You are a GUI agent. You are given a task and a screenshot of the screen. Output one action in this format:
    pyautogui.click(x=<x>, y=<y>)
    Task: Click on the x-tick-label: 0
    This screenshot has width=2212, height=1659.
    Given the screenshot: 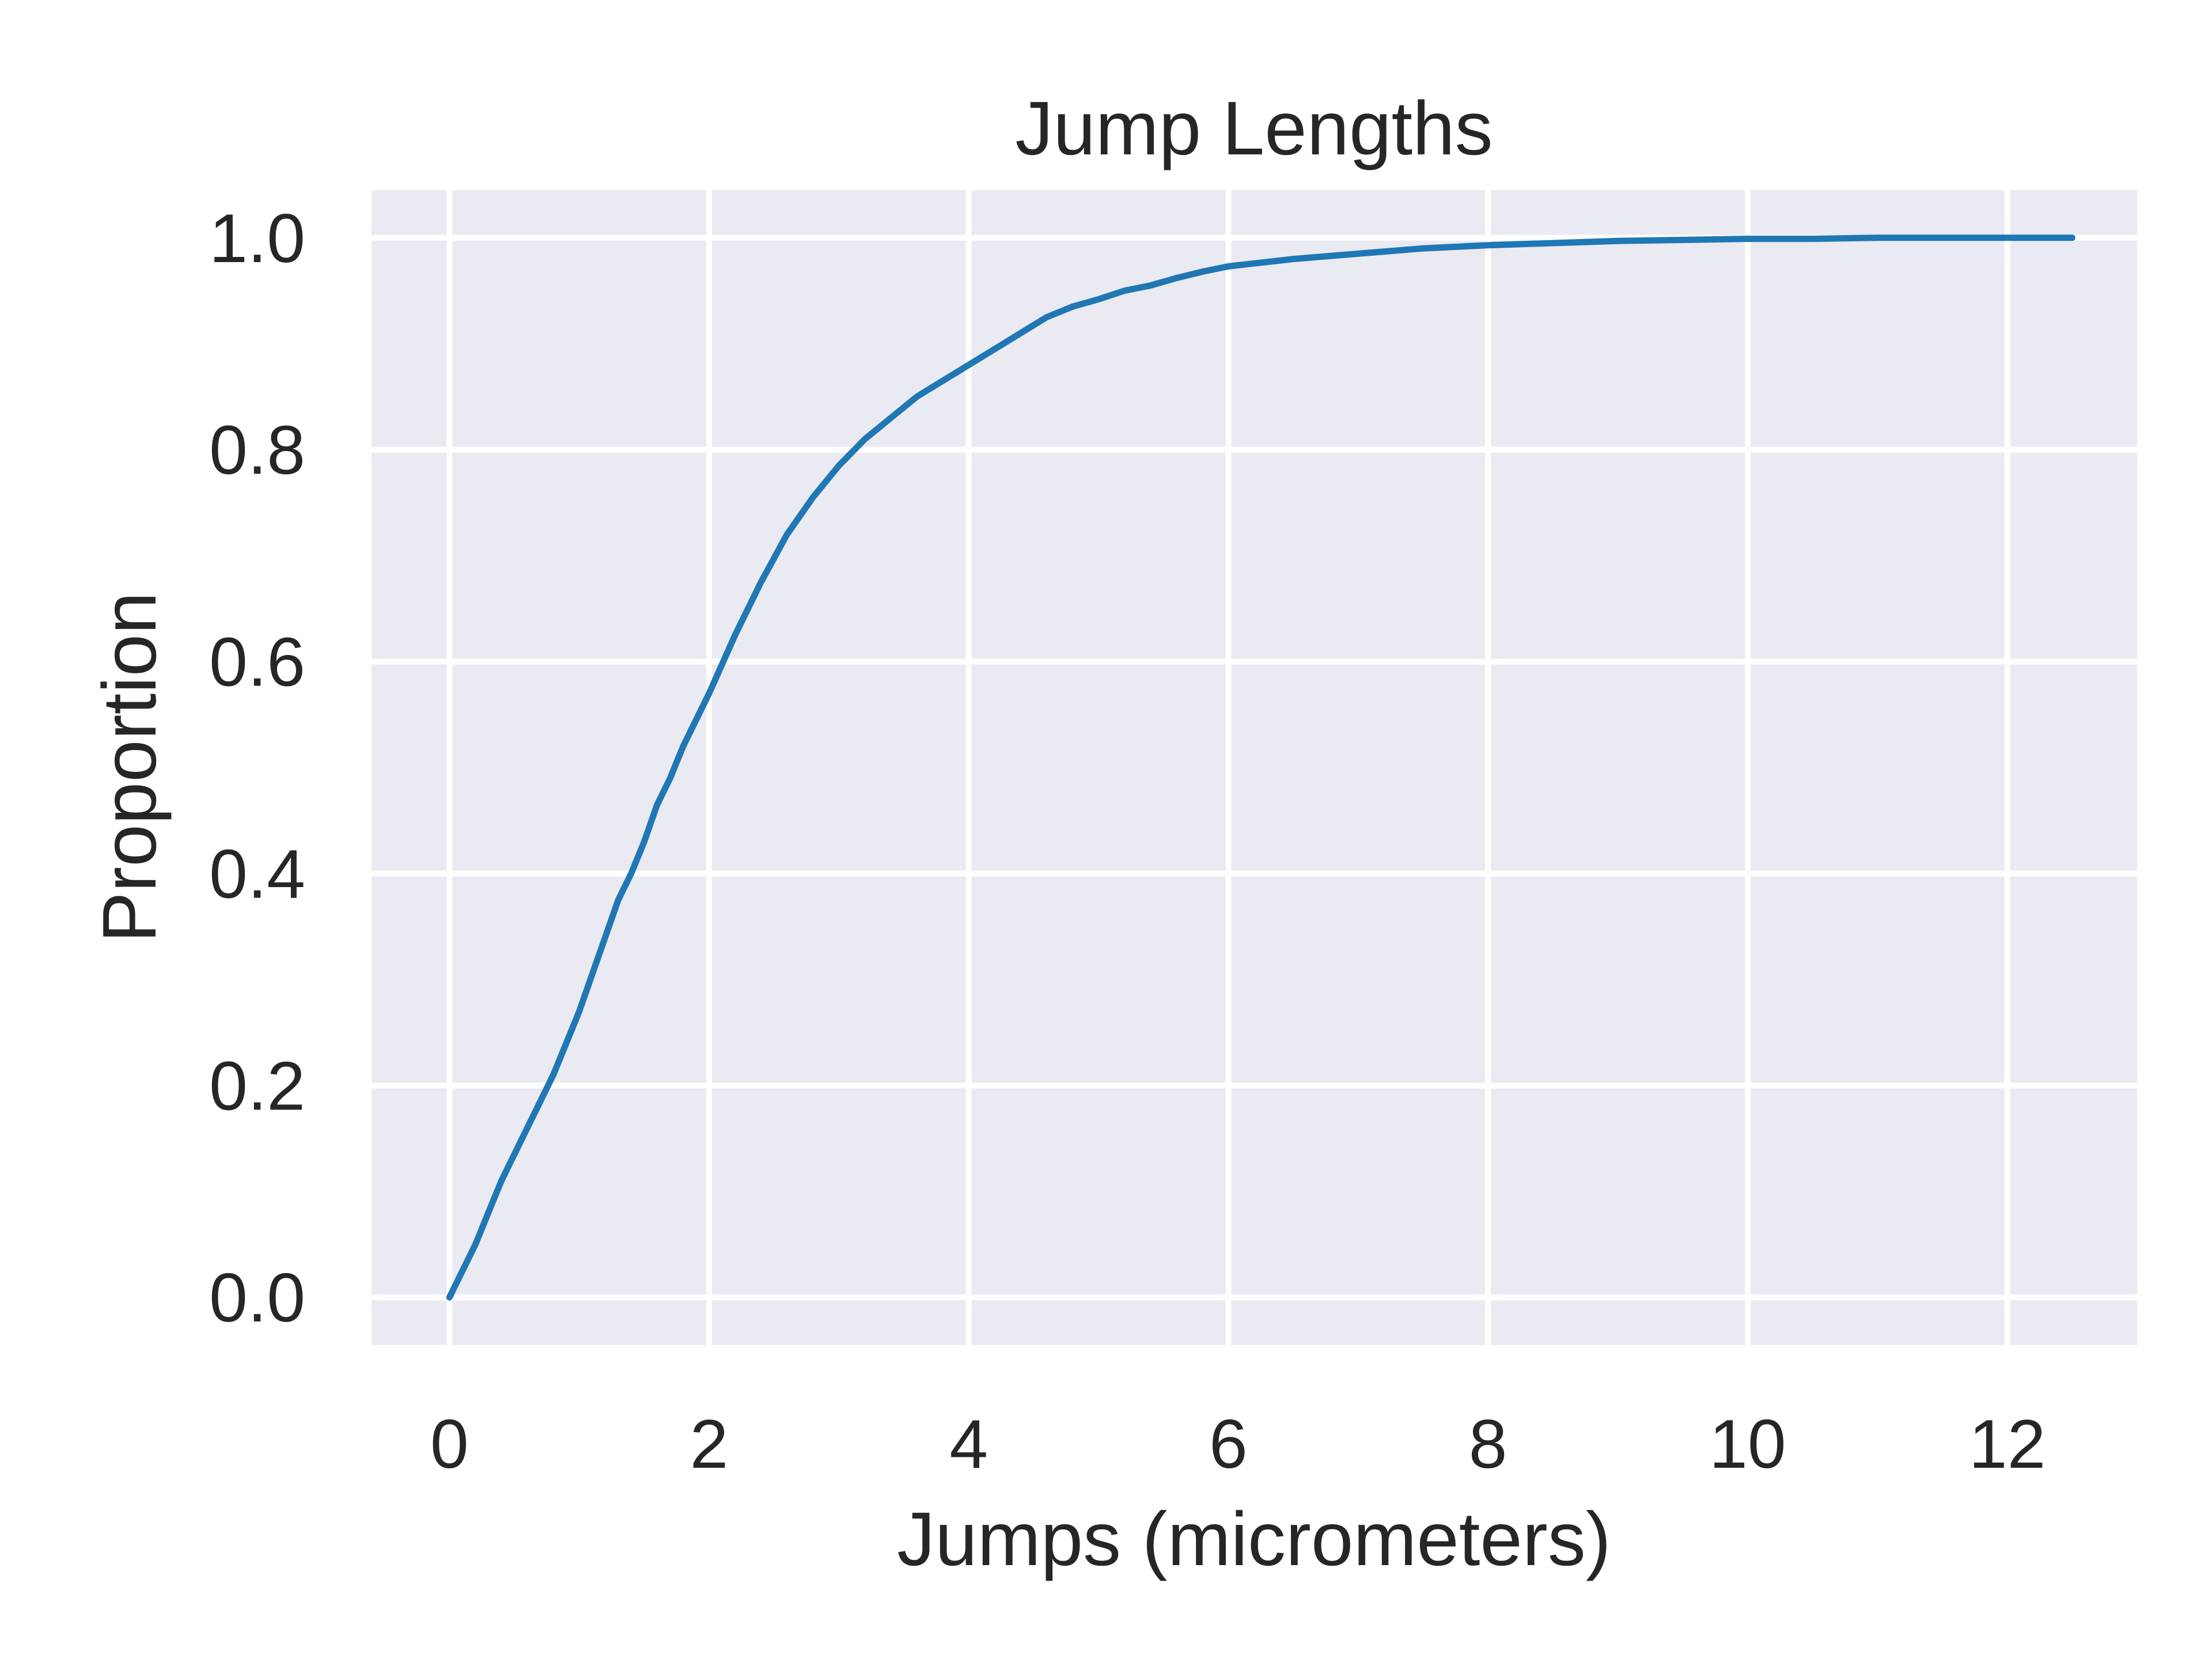 What is the action you would take?
    pyautogui.click(x=449, y=1444)
    